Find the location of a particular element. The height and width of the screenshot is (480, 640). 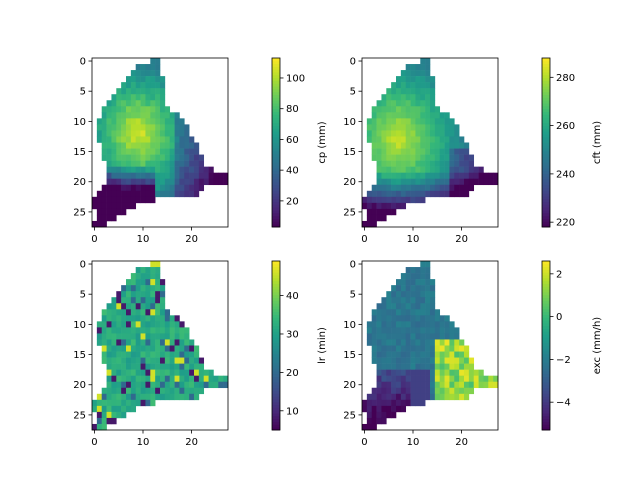

colorbar-tick-label: 60 is located at coordinates (292, 140).